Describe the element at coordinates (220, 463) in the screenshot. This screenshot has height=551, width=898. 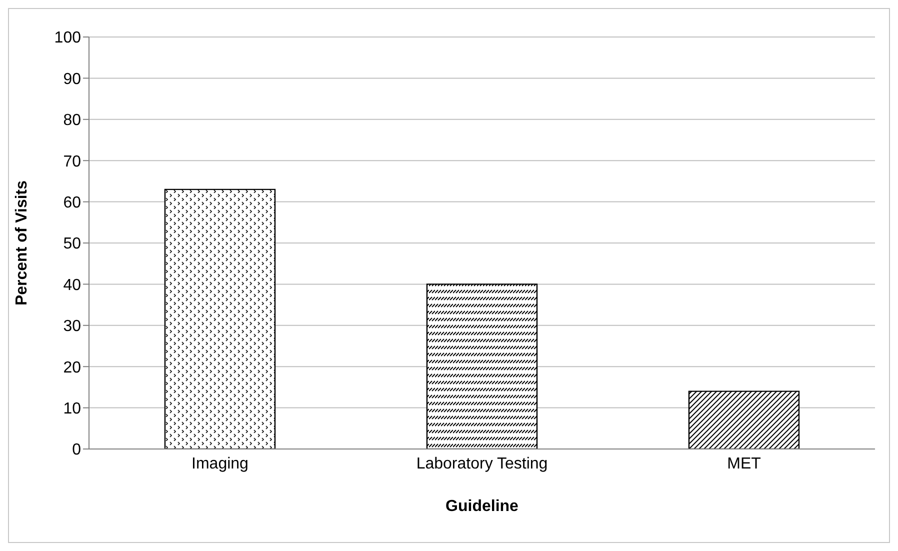
I see `x-tick-label: Imaging` at that location.